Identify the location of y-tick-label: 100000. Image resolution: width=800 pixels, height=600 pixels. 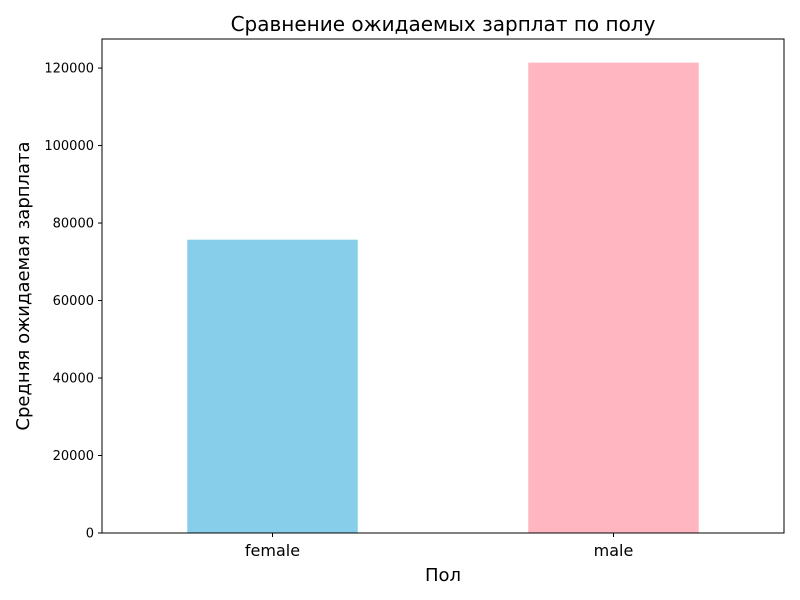
(69, 146).